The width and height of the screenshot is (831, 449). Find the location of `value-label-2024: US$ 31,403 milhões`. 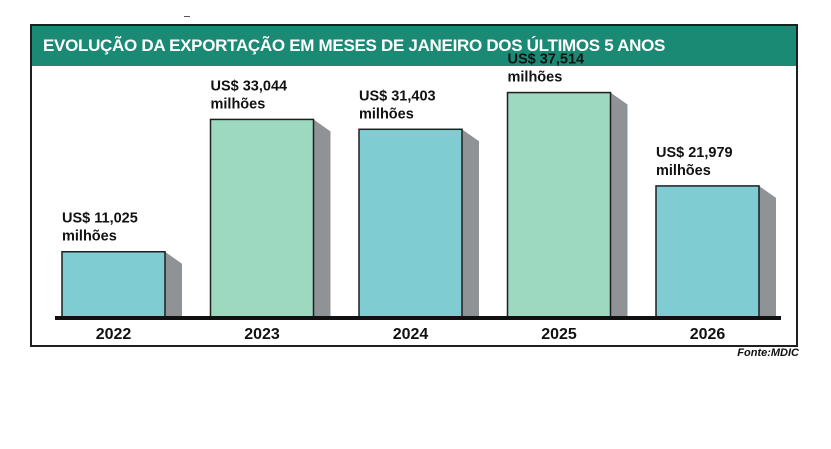

value-label-2024: US$ 31,403 milhões is located at coordinates (397, 105).